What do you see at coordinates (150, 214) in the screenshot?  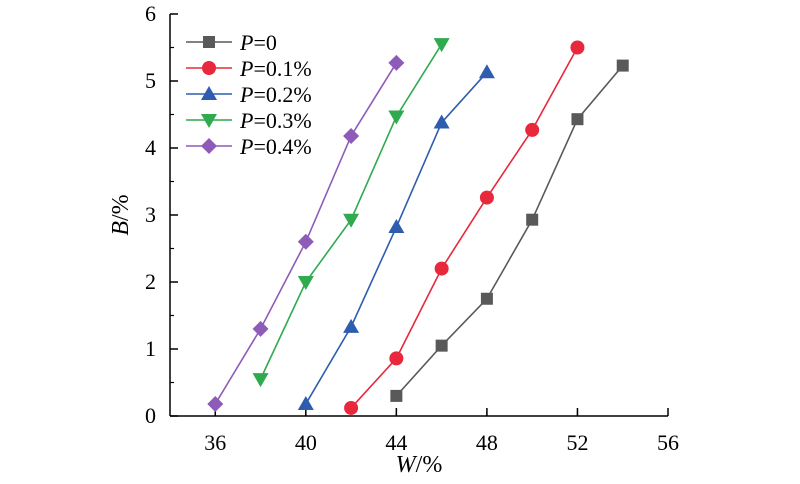 I see `y-tick-label: 3` at bounding box center [150, 214].